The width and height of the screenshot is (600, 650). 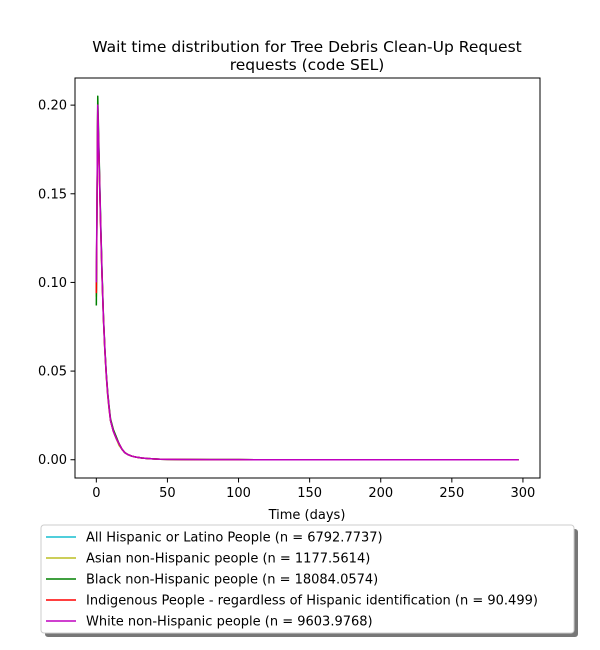 I want to click on x-tick-label: 50, so click(x=167, y=493).